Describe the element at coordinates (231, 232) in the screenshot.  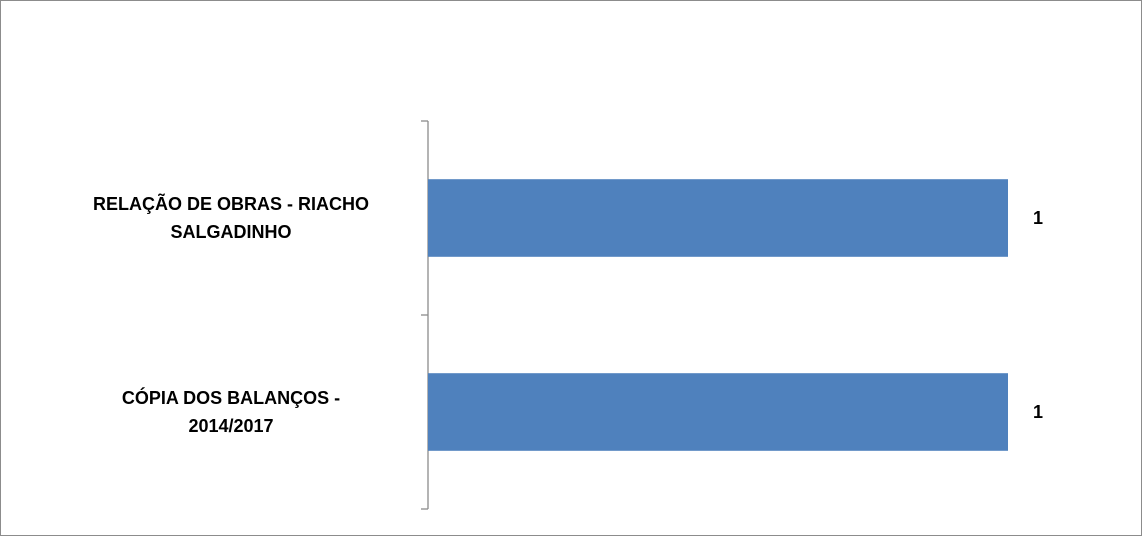
I see `category-label-line: SALGADINHO` at that location.